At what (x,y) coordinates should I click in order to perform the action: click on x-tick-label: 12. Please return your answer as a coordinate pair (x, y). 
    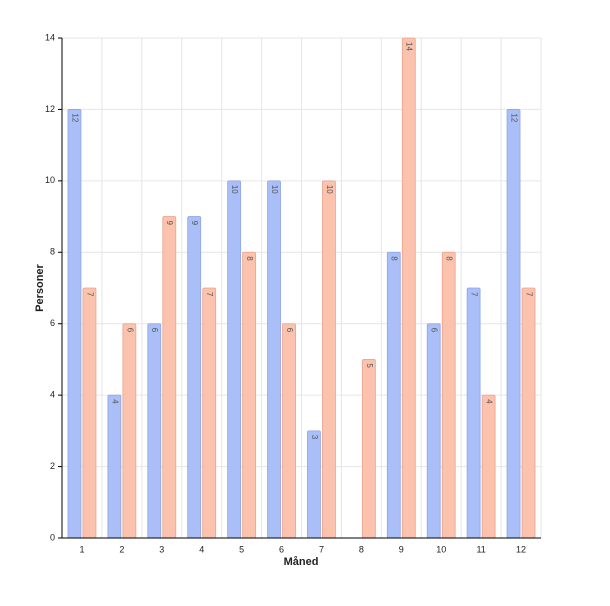
    Looking at the image, I should click on (521, 549).